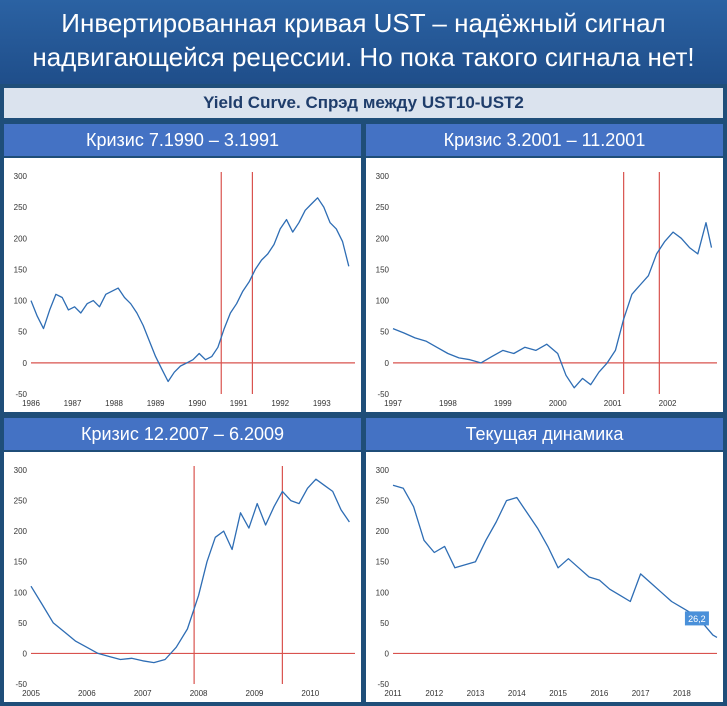 The height and width of the screenshot is (706, 727). Describe the element at coordinates (255, 693) in the screenshot. I see `x-tick-label: 2009` at that location.